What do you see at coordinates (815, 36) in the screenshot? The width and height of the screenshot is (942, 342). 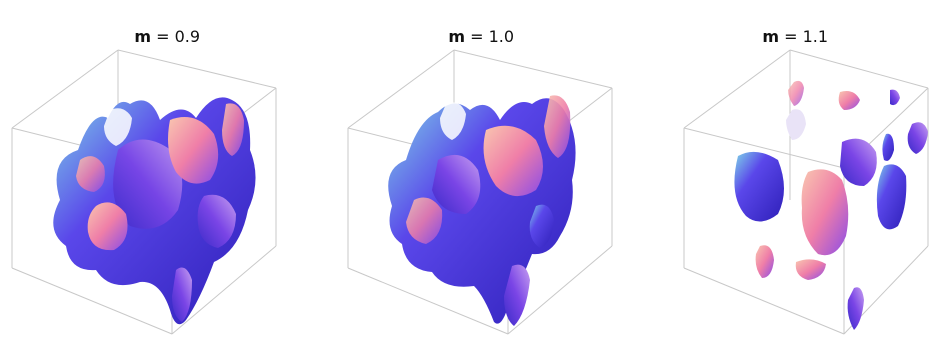 I see `title-value: 1.1` at bounding box center [815, 36].